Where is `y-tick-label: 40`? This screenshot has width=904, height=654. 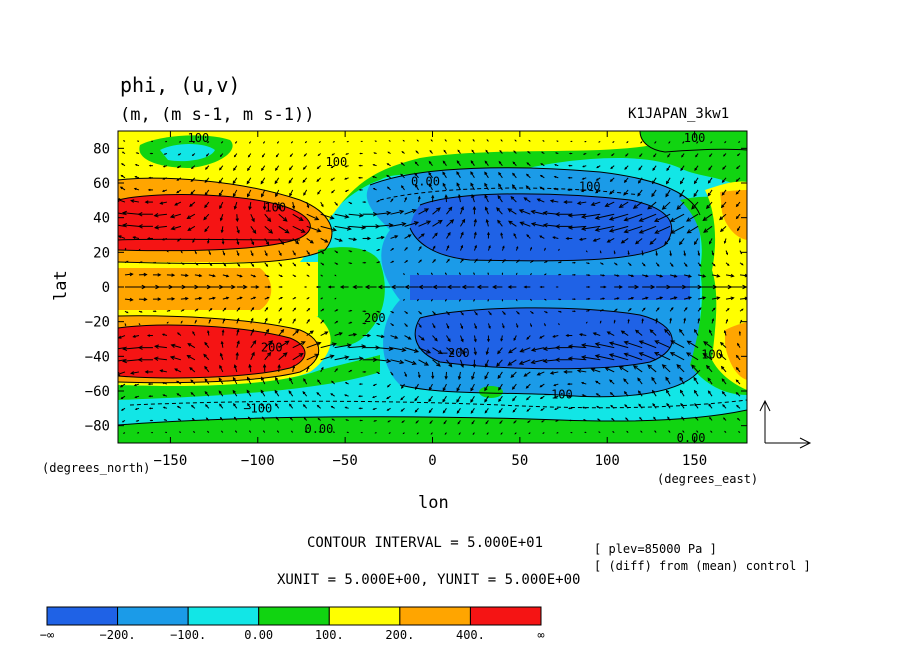 y-tick-label: 40 is located at coordinates (101, 219).